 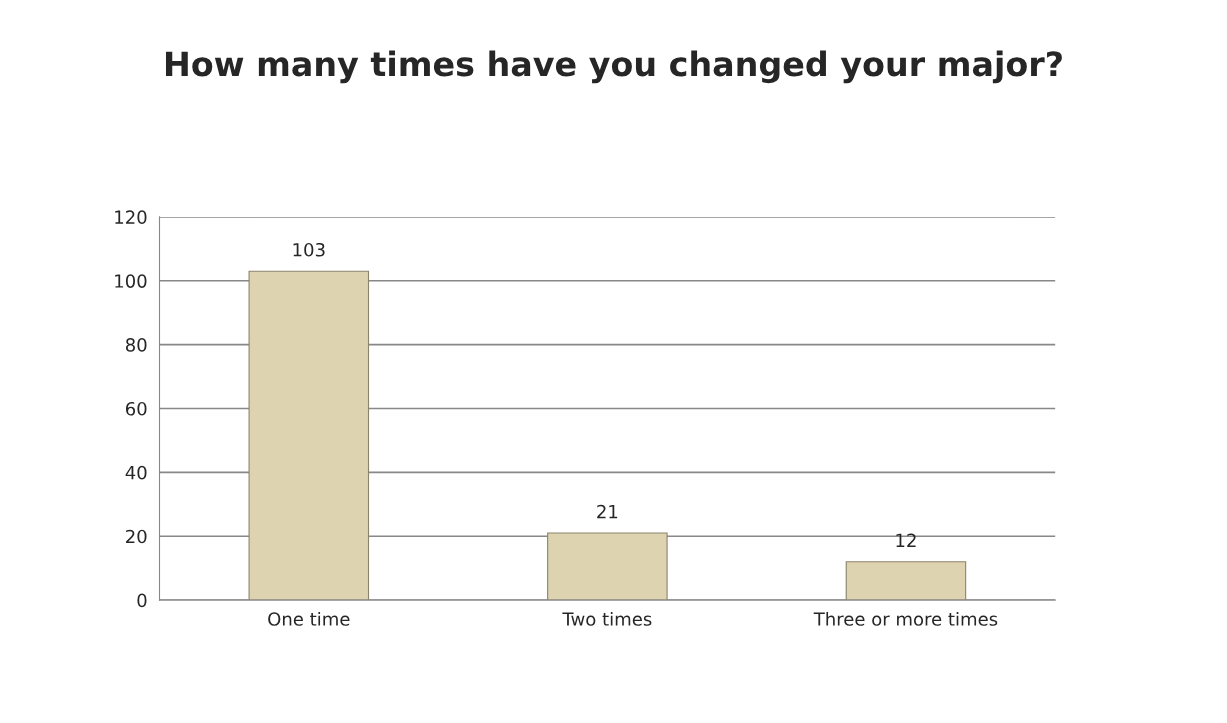 I want to click on x-tick-label: Two times, so click(x=607, y=618).